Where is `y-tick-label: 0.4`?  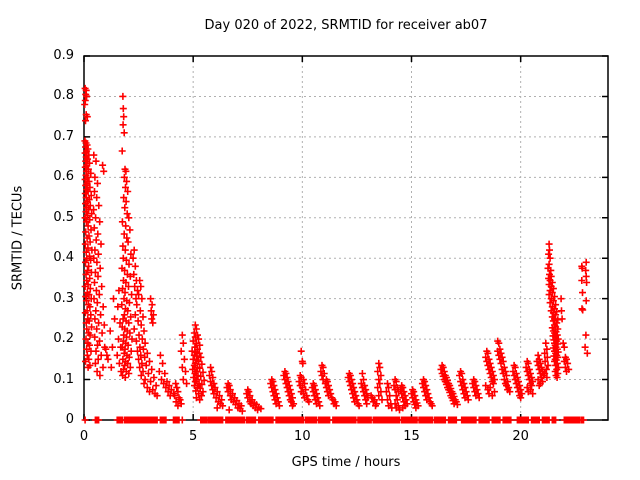
y-tick-label: 0.4 is located at coordinates (63, 258).